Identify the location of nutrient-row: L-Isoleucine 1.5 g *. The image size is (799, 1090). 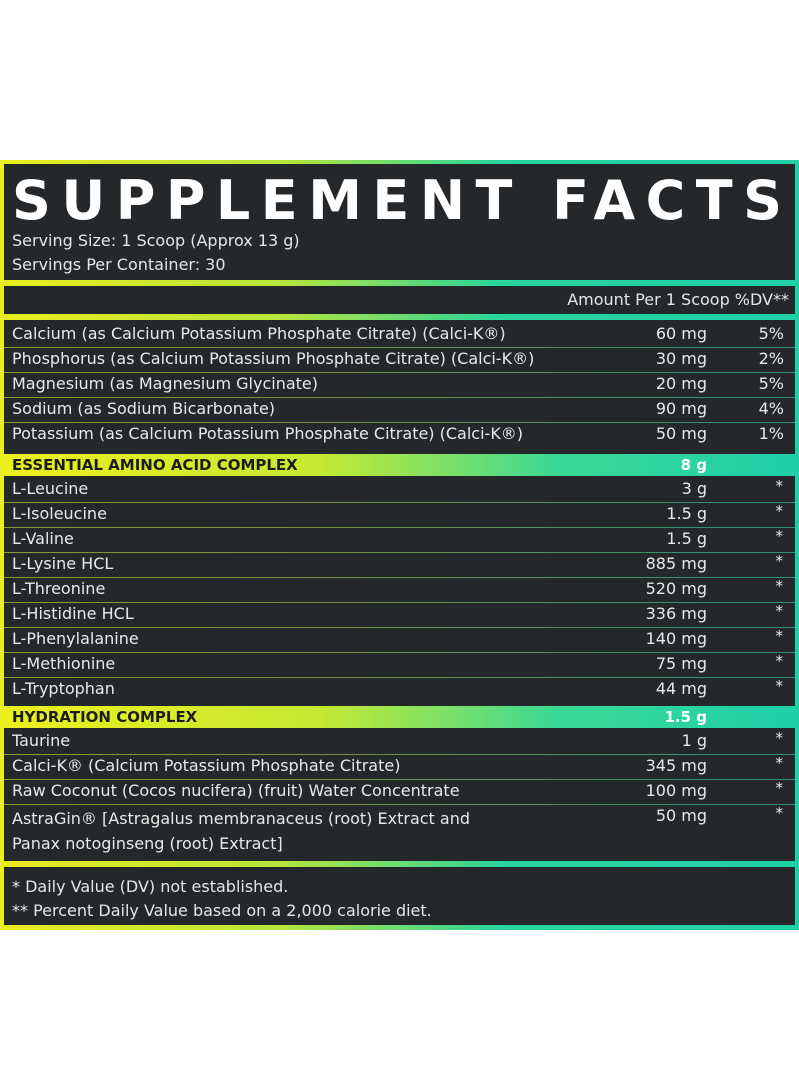
(399, 514).